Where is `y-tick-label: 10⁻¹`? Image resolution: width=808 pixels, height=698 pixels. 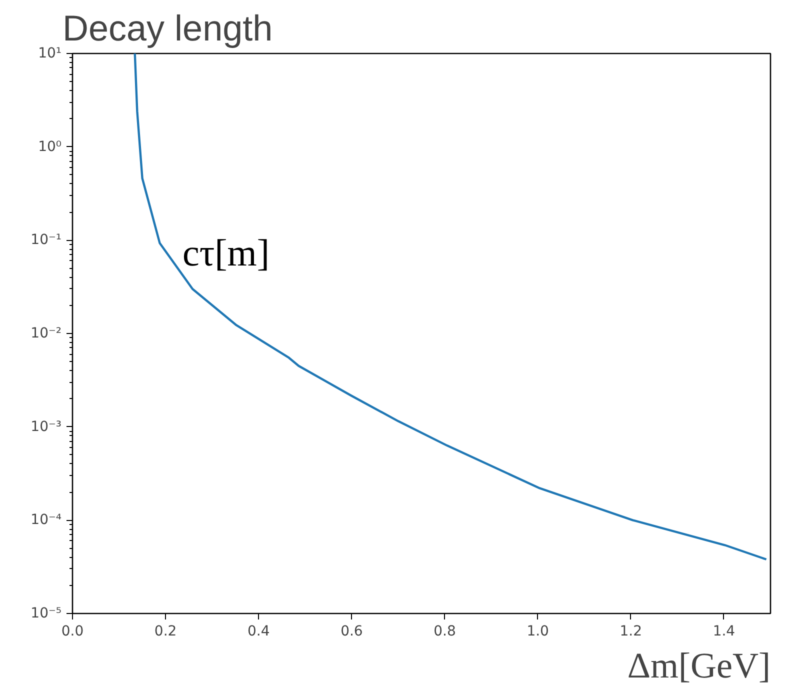
y-tick-label: 10⁻¹ is located at coordinates (46, 240).